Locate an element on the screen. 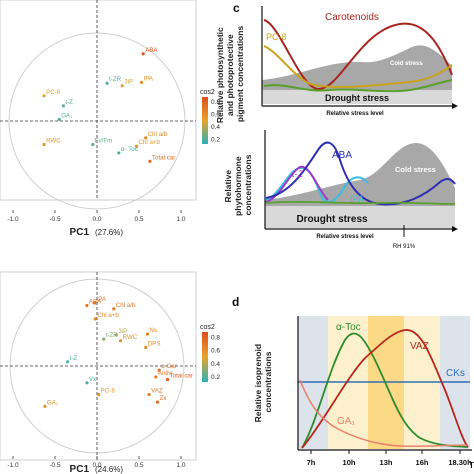  pc8-label: PC-8 is located at coordinates (276, 37).